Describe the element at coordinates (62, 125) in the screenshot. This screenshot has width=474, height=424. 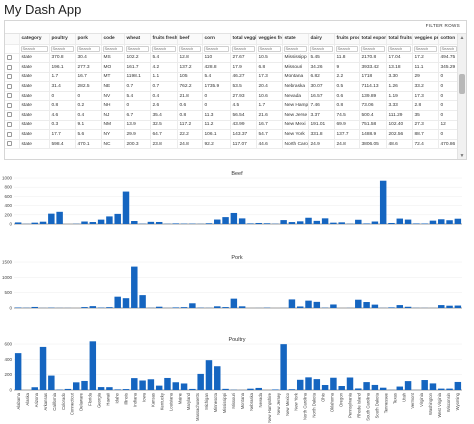
I see `table-cell: 0.3` at that location.